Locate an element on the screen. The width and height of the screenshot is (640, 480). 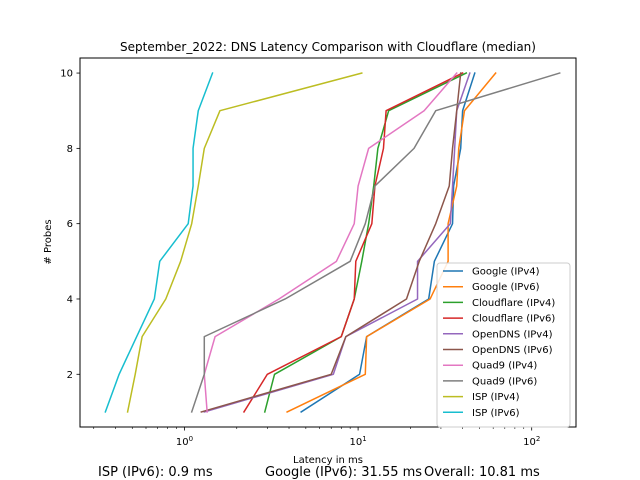
footer-stat-overall: Overall: 10.81 ms is located at coordinates (482, 472).